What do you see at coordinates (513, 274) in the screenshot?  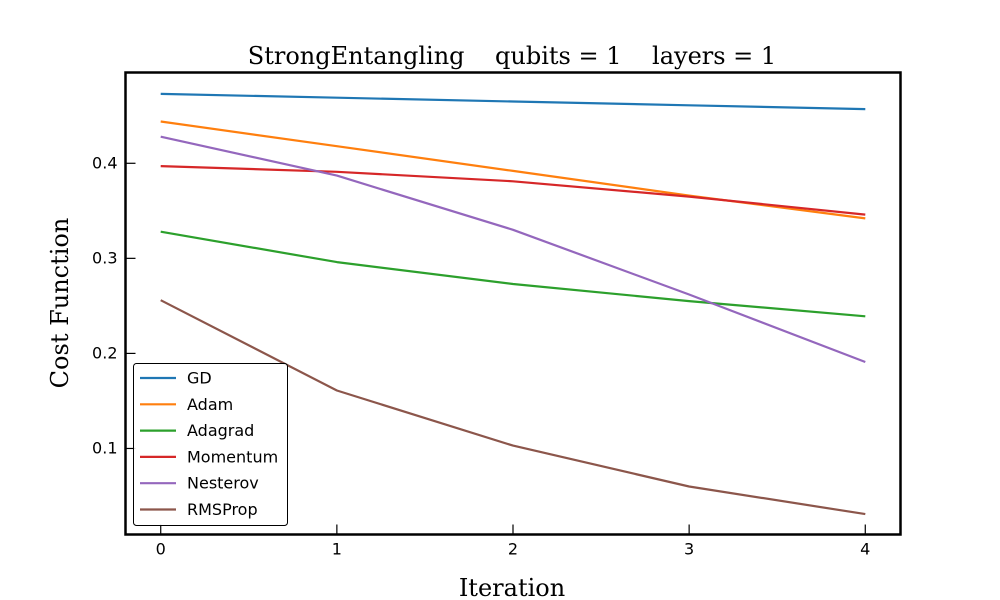 I see `series-line-adagrad` at bounding box center [513, 274].